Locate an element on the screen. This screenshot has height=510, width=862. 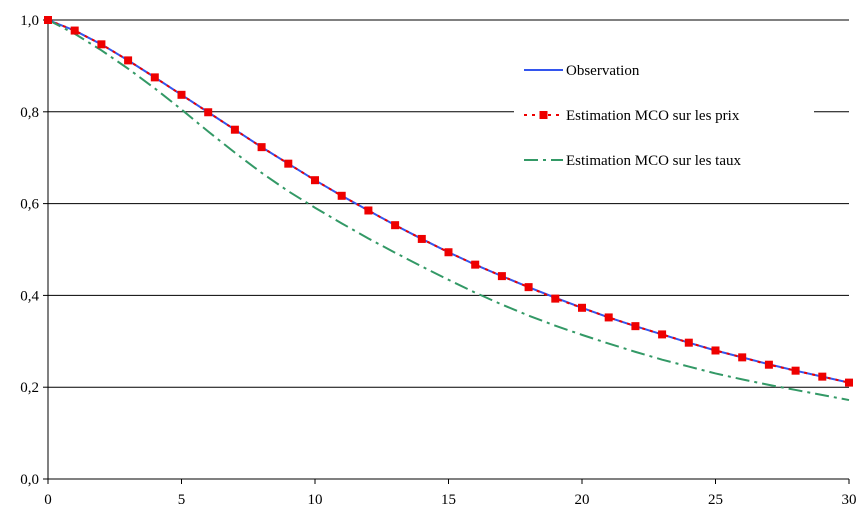
x-tick-labels: 0 5 10 15 20 25 30 is located at coordinates (450, 493).